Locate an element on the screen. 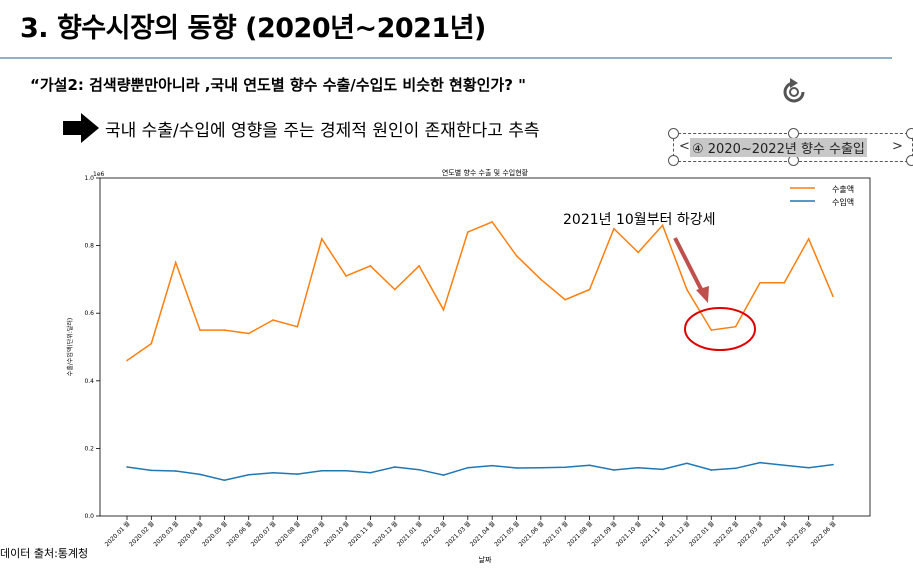 Image resolution: width=913 pixels, height=572 pixels. x-tick-label: 2021.08 월 is located at coordinates (580, 534).